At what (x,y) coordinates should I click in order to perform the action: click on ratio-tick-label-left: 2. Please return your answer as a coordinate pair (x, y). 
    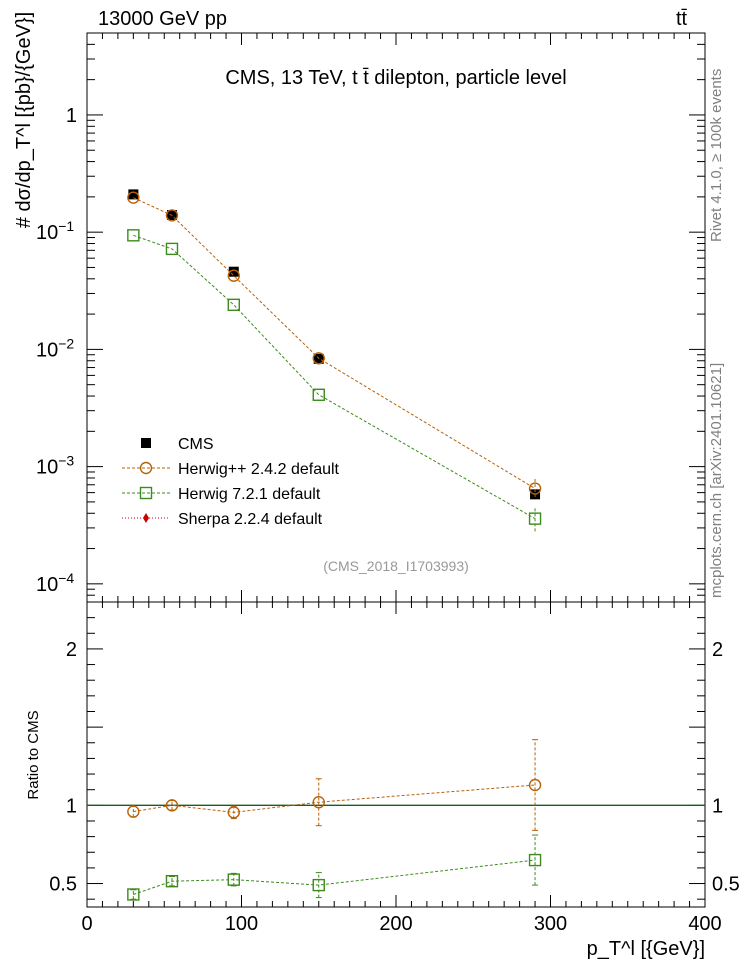
    Looking at the image, I should click on (71, 650).